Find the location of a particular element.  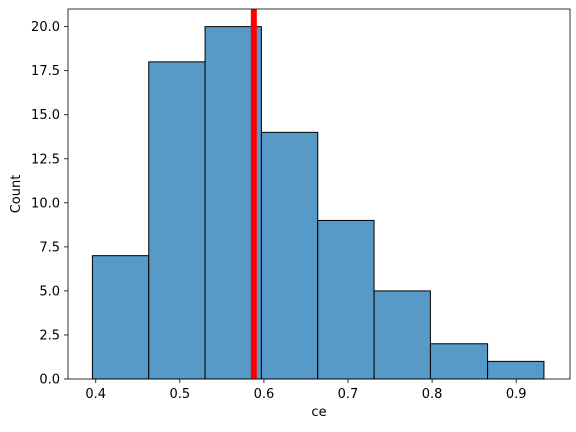

y-tick-label: 20.0 is located at coordinates (45, 27).